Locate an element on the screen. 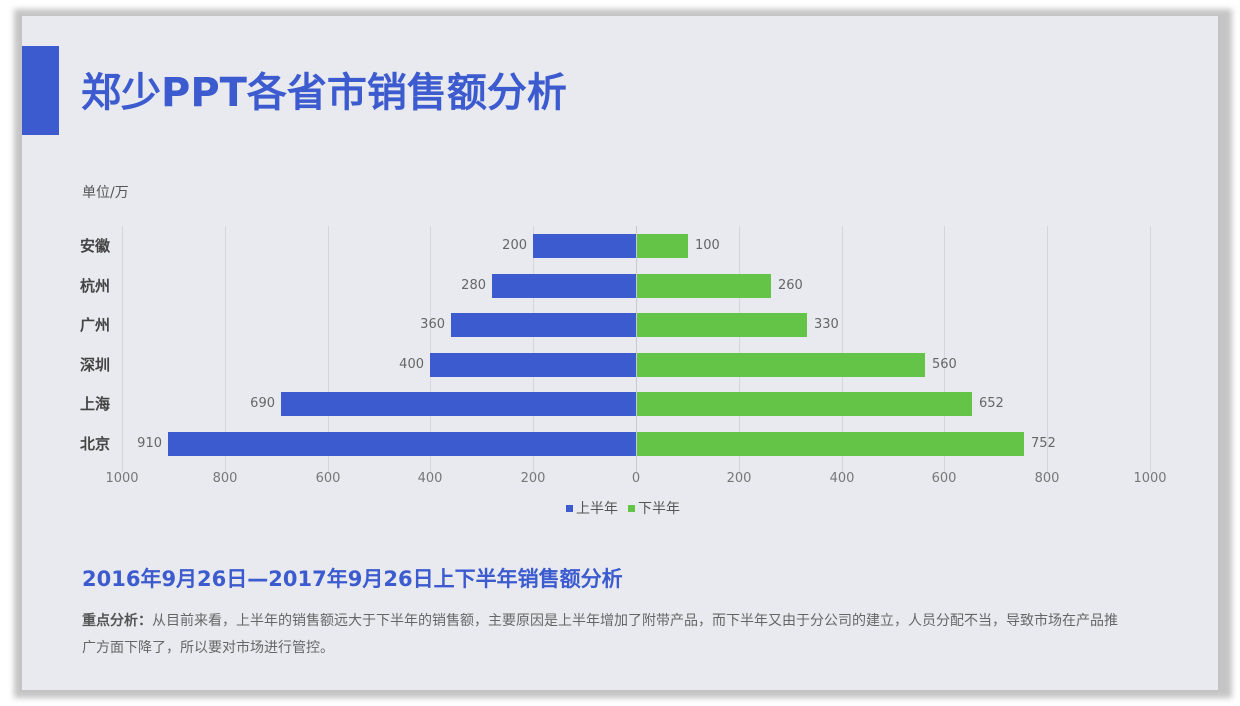 The height and width of the screenshot is (706, 1240). data-label: 910 is located at coordinates (149, 443).